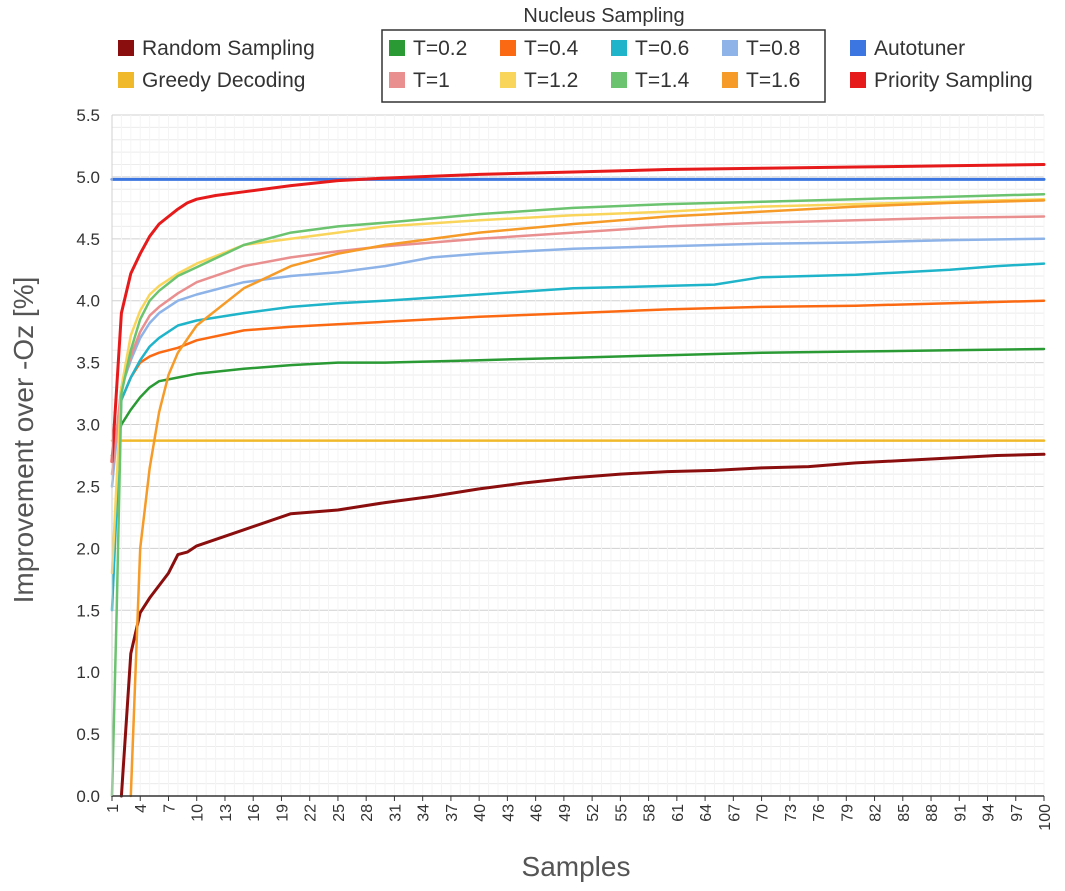 This screenshot has width=1065, height=891. I want to click on y-tick-label: 3.0, so click(88, 425).